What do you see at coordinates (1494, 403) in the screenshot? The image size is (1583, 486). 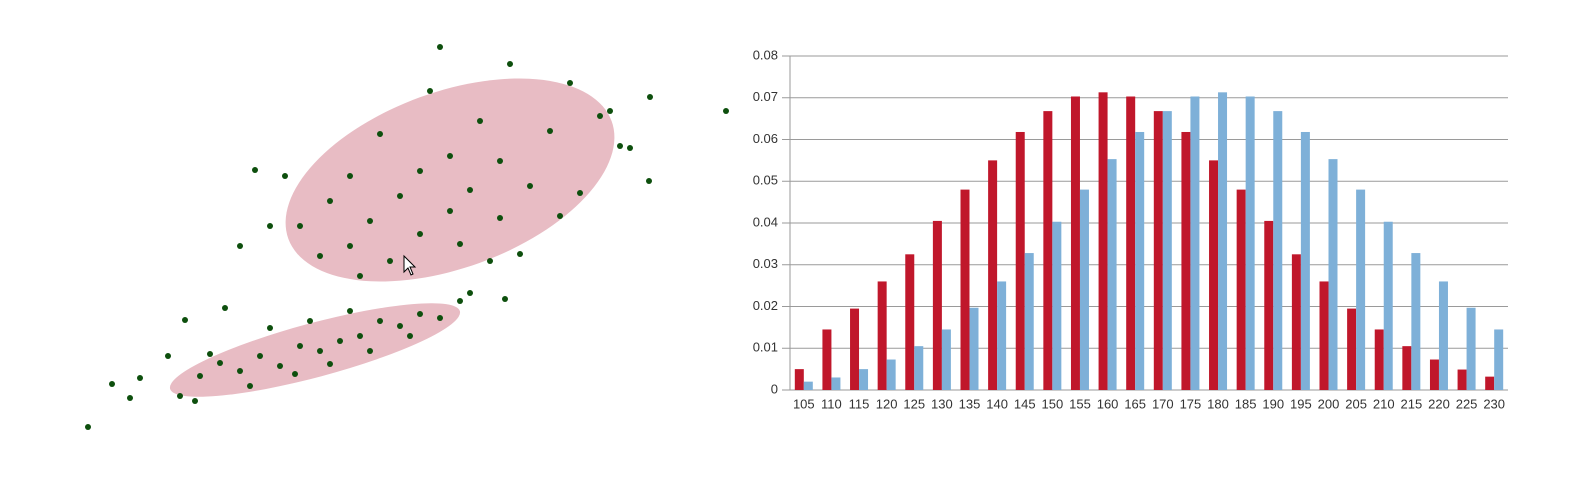 I see `x-tick-label: 230` at bounding box center [1494, 403].